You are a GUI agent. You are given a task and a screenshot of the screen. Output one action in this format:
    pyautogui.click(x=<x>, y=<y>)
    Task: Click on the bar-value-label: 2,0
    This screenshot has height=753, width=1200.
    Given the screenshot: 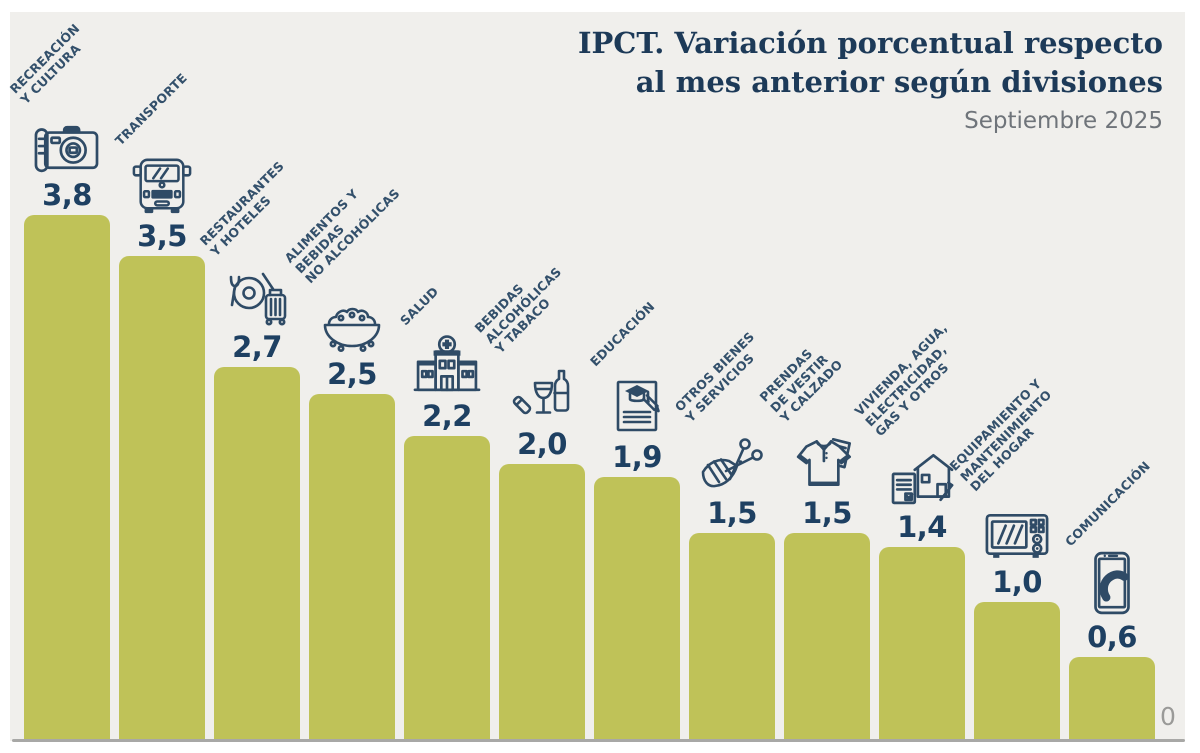 What is the action you would take?
    pyautogui.click(x=542, y=444)
    